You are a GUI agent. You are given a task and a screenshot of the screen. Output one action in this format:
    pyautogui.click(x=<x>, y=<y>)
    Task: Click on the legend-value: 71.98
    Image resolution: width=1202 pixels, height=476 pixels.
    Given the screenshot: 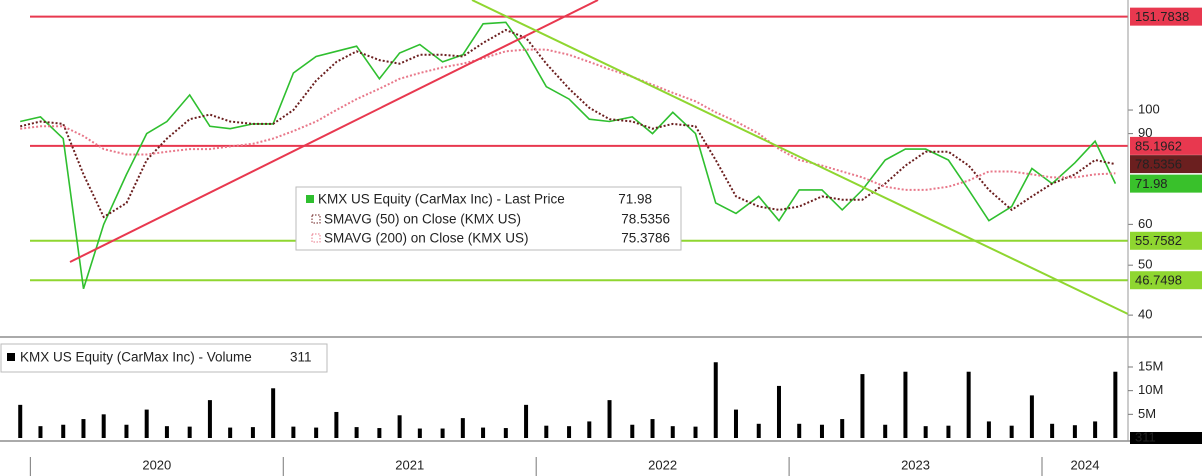 What is the action you would take?
    pyautogui.click(x=635, y=199)
    